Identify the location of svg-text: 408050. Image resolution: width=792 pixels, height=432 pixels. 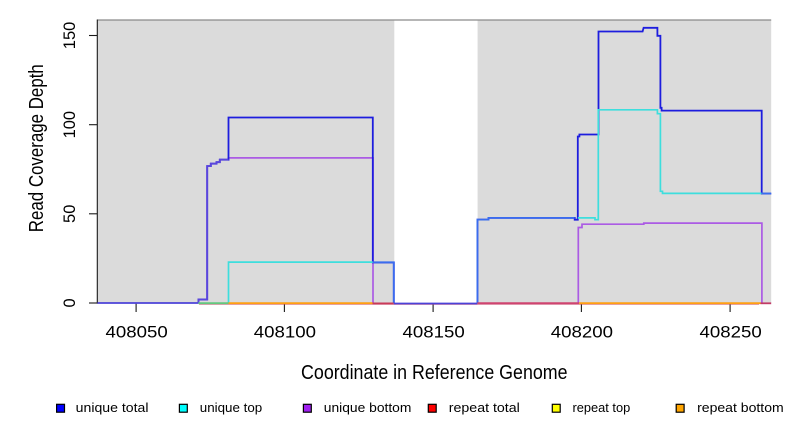
(137, 332).